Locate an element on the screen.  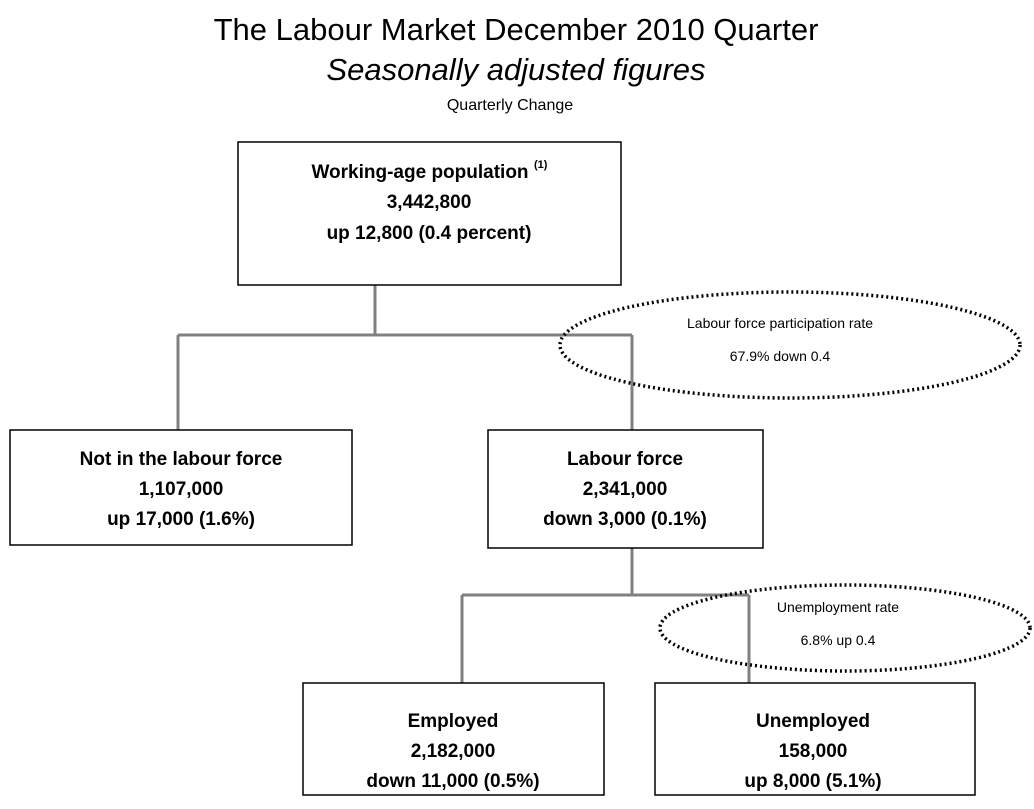
note: Quarterly Change is located at coordinates (510, 105).